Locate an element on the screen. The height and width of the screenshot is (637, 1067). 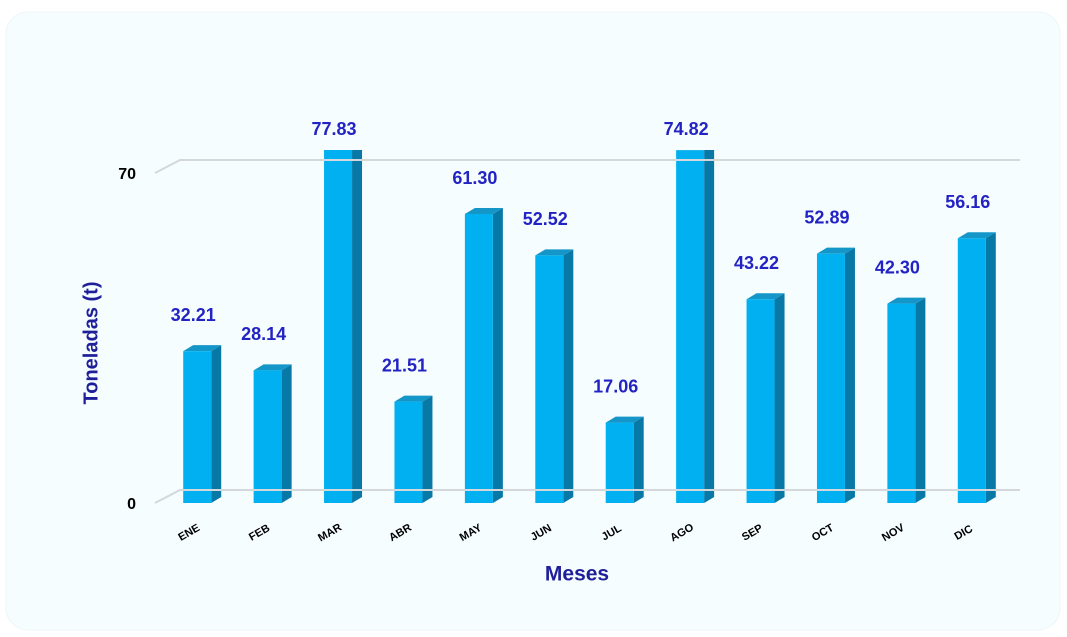
x-axis-title: Meses is located at coordinates (577, 574).